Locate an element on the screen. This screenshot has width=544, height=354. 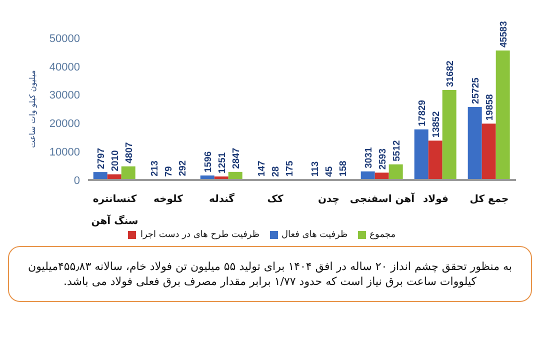
x-tick-label: کلوخه is located at coordinates (169, 199).